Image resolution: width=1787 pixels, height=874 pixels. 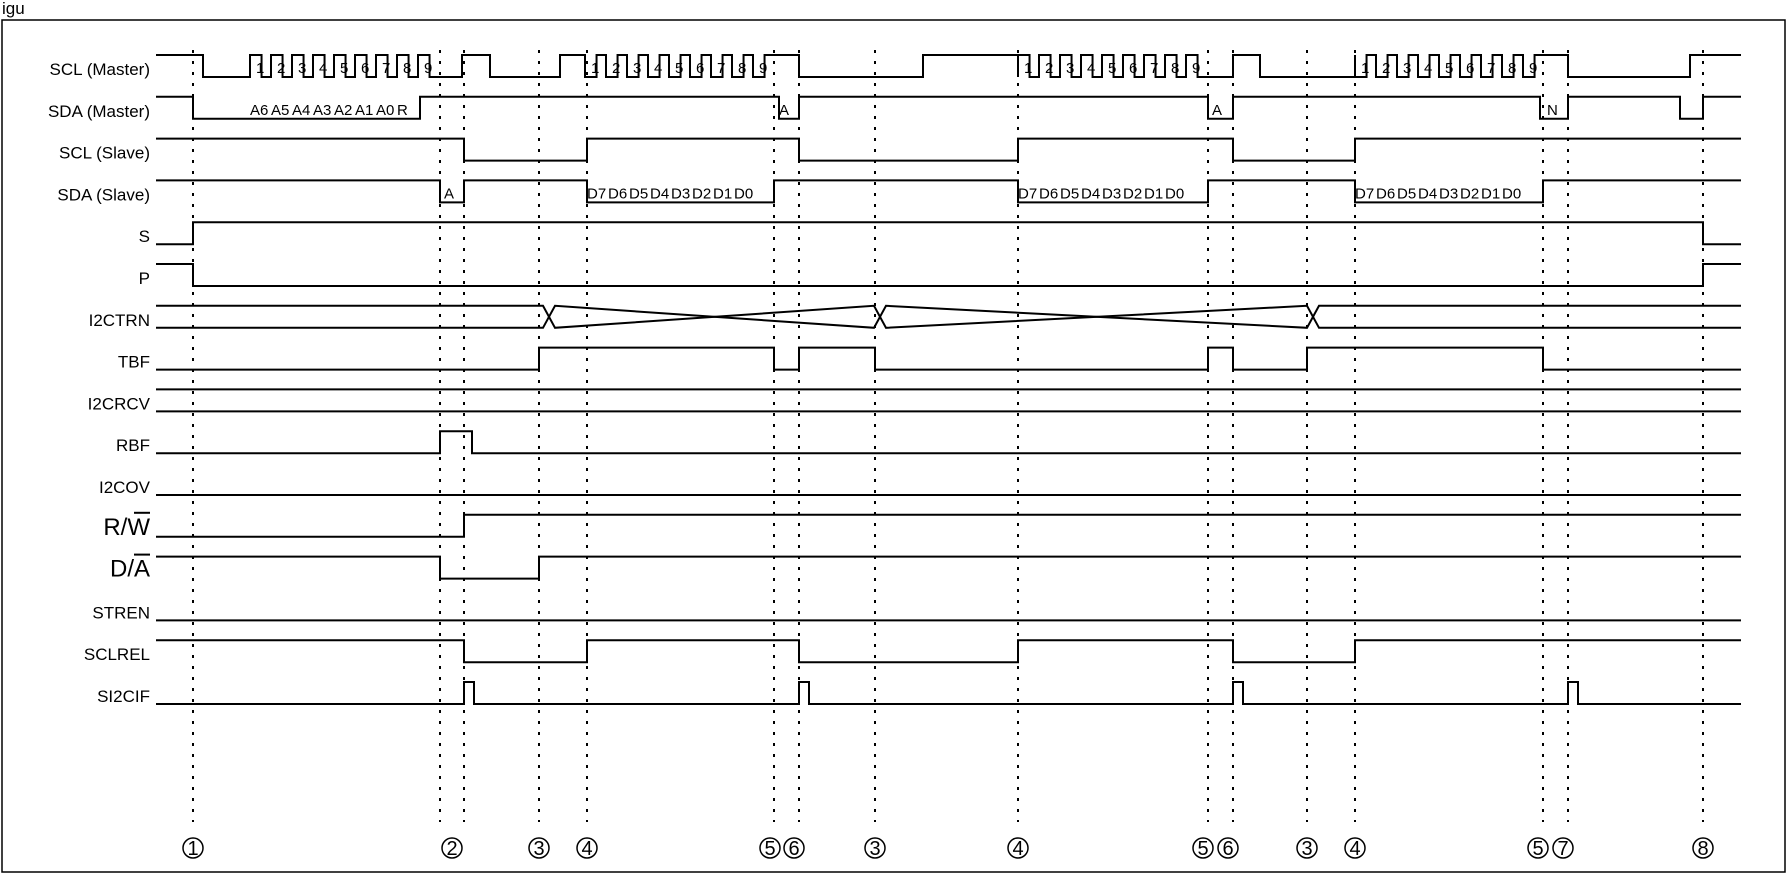 What do you see at coordinates (948, 358) in the screenshot?
I see `wave-tbf` at bounding box center [948, 358].